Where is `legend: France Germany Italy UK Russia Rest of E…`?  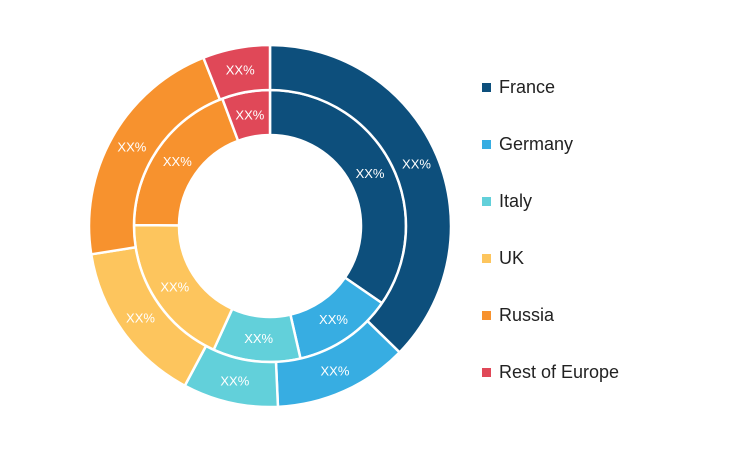
legend: France Germany Italy UK Russia Rest of E… is located at coordinates (550, 243).